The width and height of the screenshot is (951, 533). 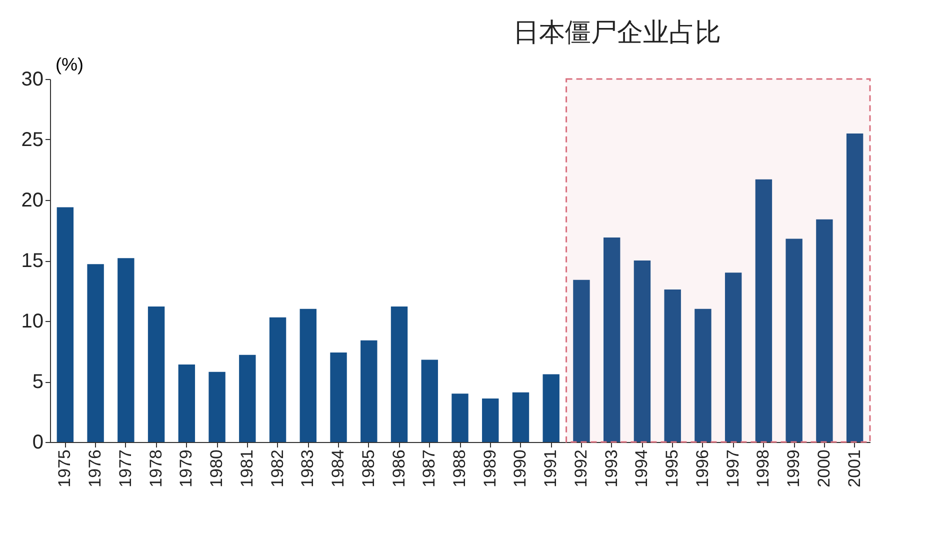 What do you see at coordinates (459, 469) in the screenshot?
I see `x-tick-label: 1988` at bounding box center [459, 469].